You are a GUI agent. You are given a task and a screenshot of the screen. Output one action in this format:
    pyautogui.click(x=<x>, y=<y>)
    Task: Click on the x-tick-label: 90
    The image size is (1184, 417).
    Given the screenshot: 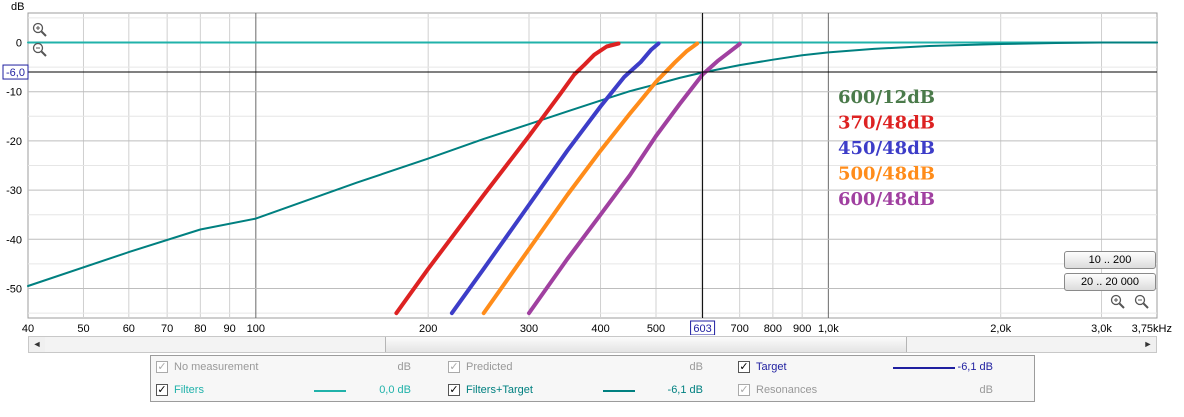 What is the action you would take?
    pyautogui.click(x=230, y=329)
    